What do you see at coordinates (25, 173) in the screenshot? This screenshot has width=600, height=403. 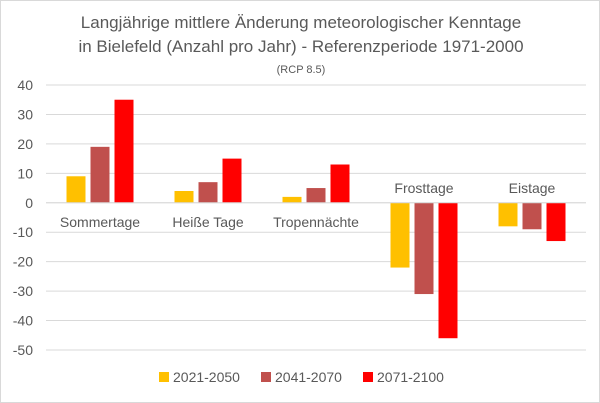 I see `y-tick-label: 10` at bounding box center [25, 173].